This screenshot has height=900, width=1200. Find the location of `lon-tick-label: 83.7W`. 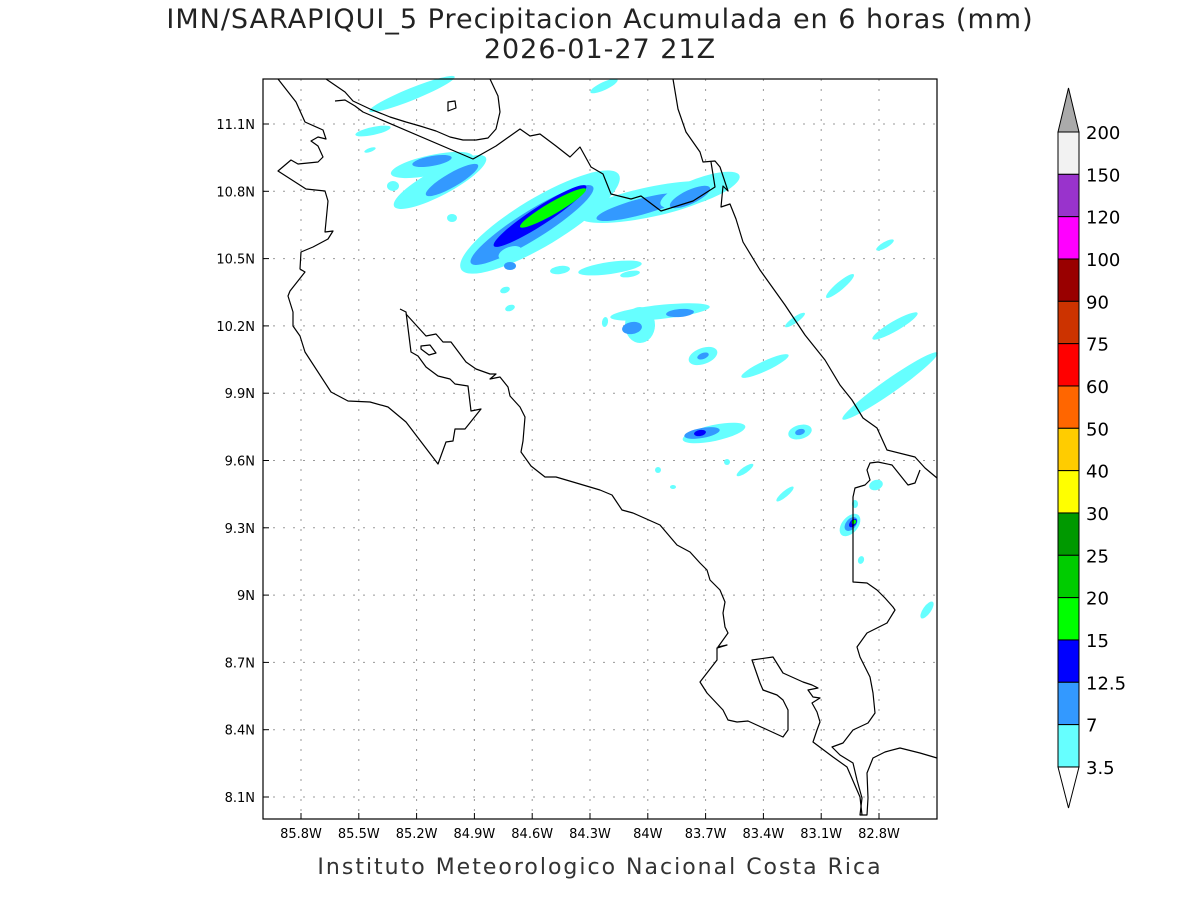

lon-tick-label: 83.7W is located at coordinates (706, 834).